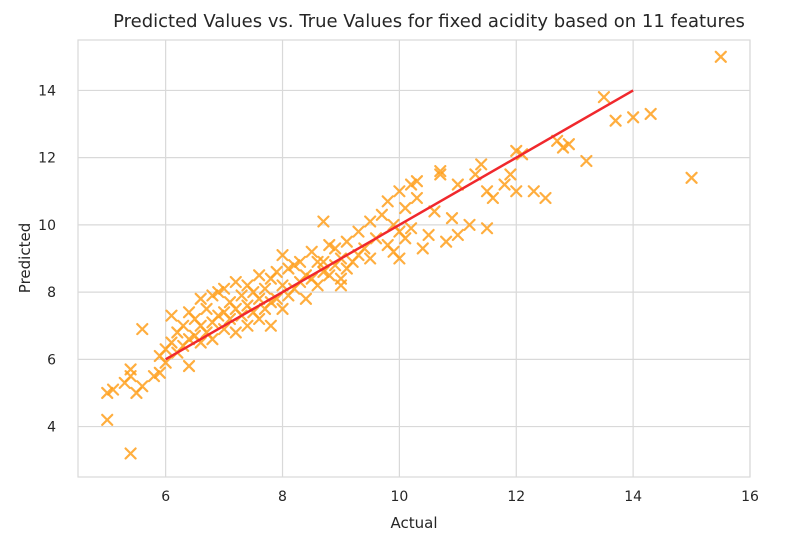 This screenshot has width=802, height=556. I want to click on x-tick-label: 10, so click(399, 497).